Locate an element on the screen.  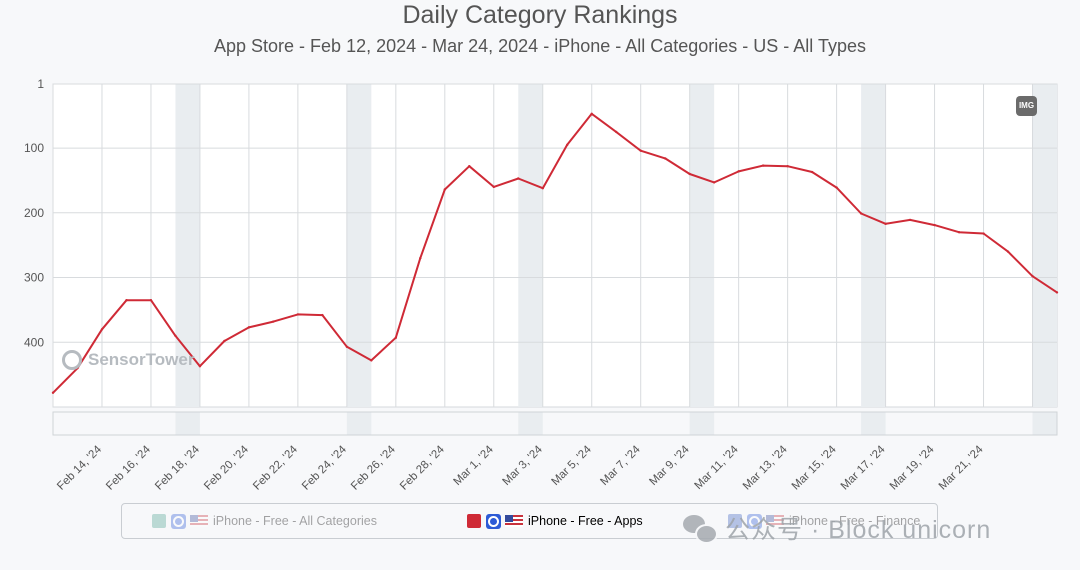
legend-item-all-categories: iPhone - Free - All Categories is located at coordinates (264, 521).